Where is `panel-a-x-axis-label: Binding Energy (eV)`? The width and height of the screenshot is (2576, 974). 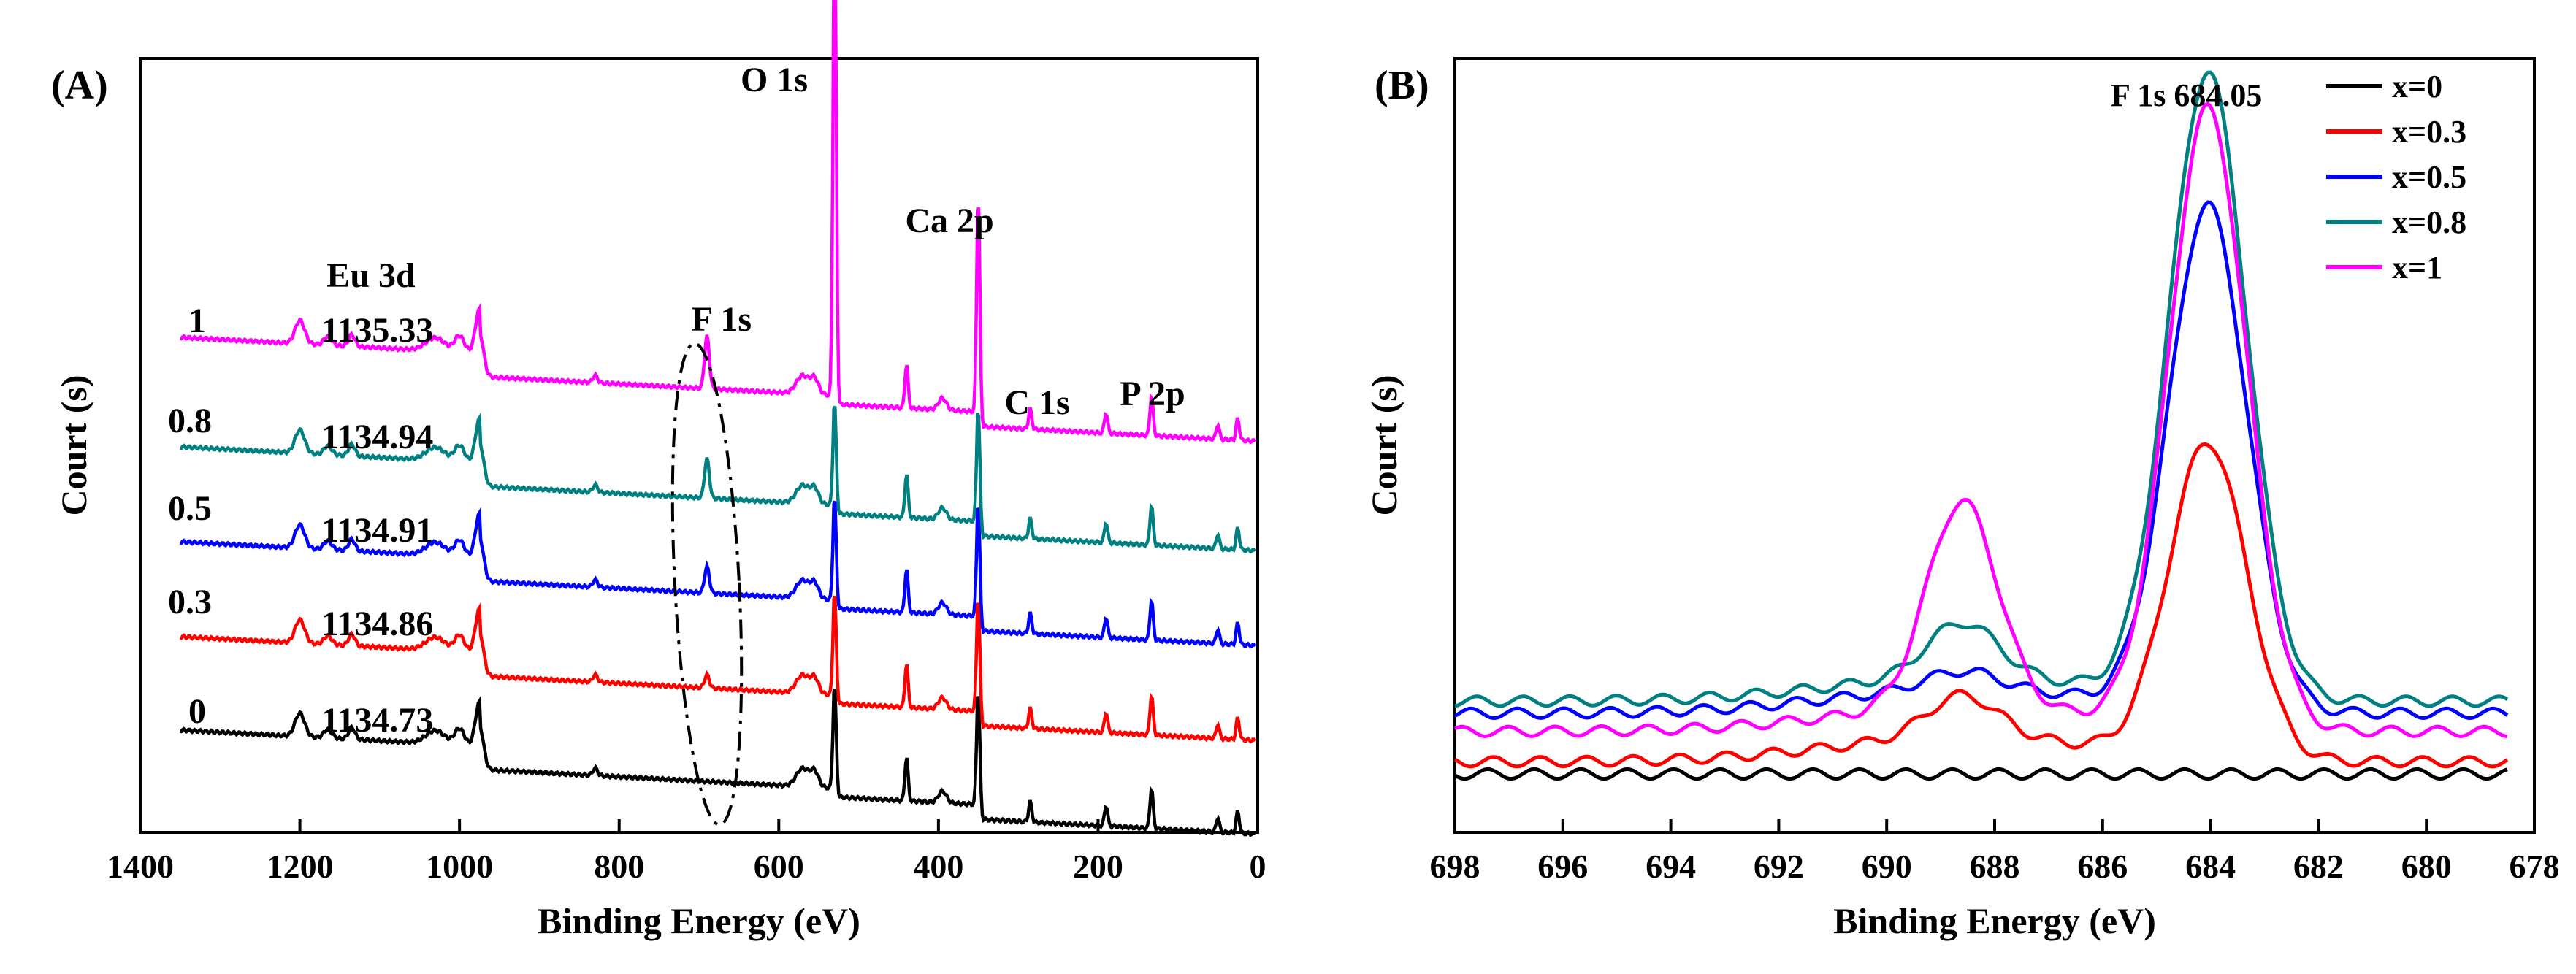 panel-a-x-axis-label: Binding Energy (eV) is located at coordinates (699, 920).